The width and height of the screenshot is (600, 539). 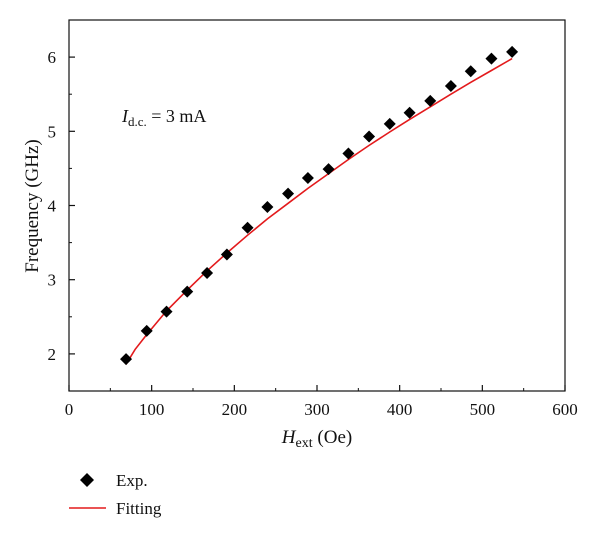 What do you see at coordinates (52, 131) in the screenshot?
I see `y-tick-label: 5` at bounding box center [52, 131].